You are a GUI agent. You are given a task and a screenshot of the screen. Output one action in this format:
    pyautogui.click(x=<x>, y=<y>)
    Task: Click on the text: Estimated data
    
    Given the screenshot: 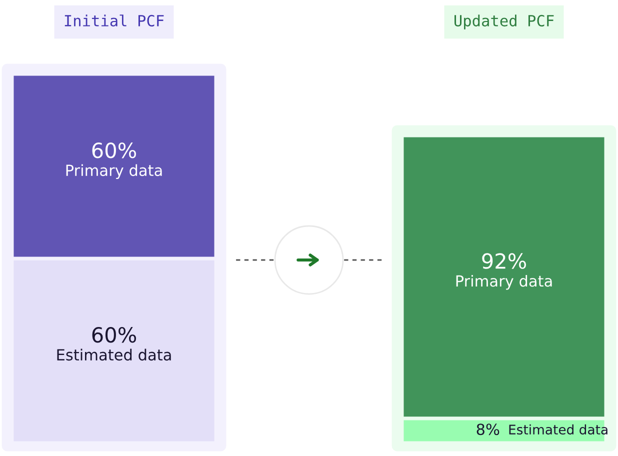 What is the action you would take?
    pyautogui.click(x=114, y=354)
    